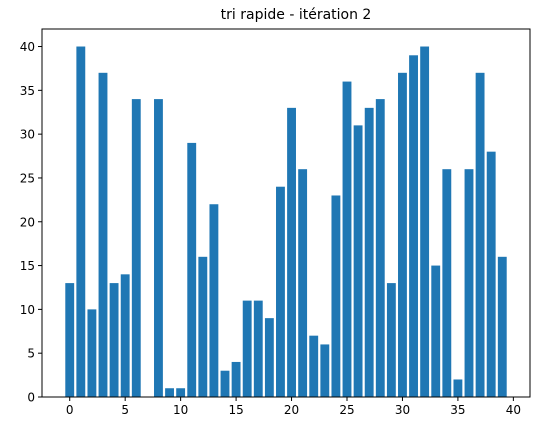 This screenshot has width=551, height=423. Describe the element at coordinates (27, 266) in the screenshot. I see `y-tick-label: 15` at that location.